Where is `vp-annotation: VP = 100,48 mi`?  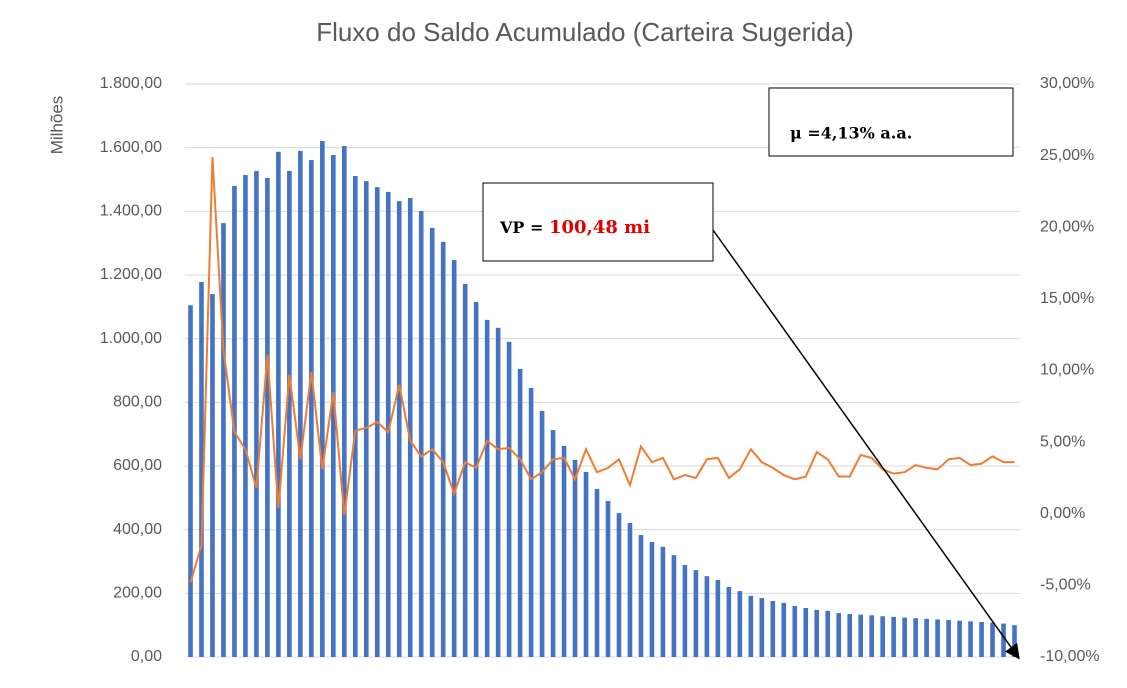 vp-annotation: VP = 100,48 mi is located at coordinates (574, 227).